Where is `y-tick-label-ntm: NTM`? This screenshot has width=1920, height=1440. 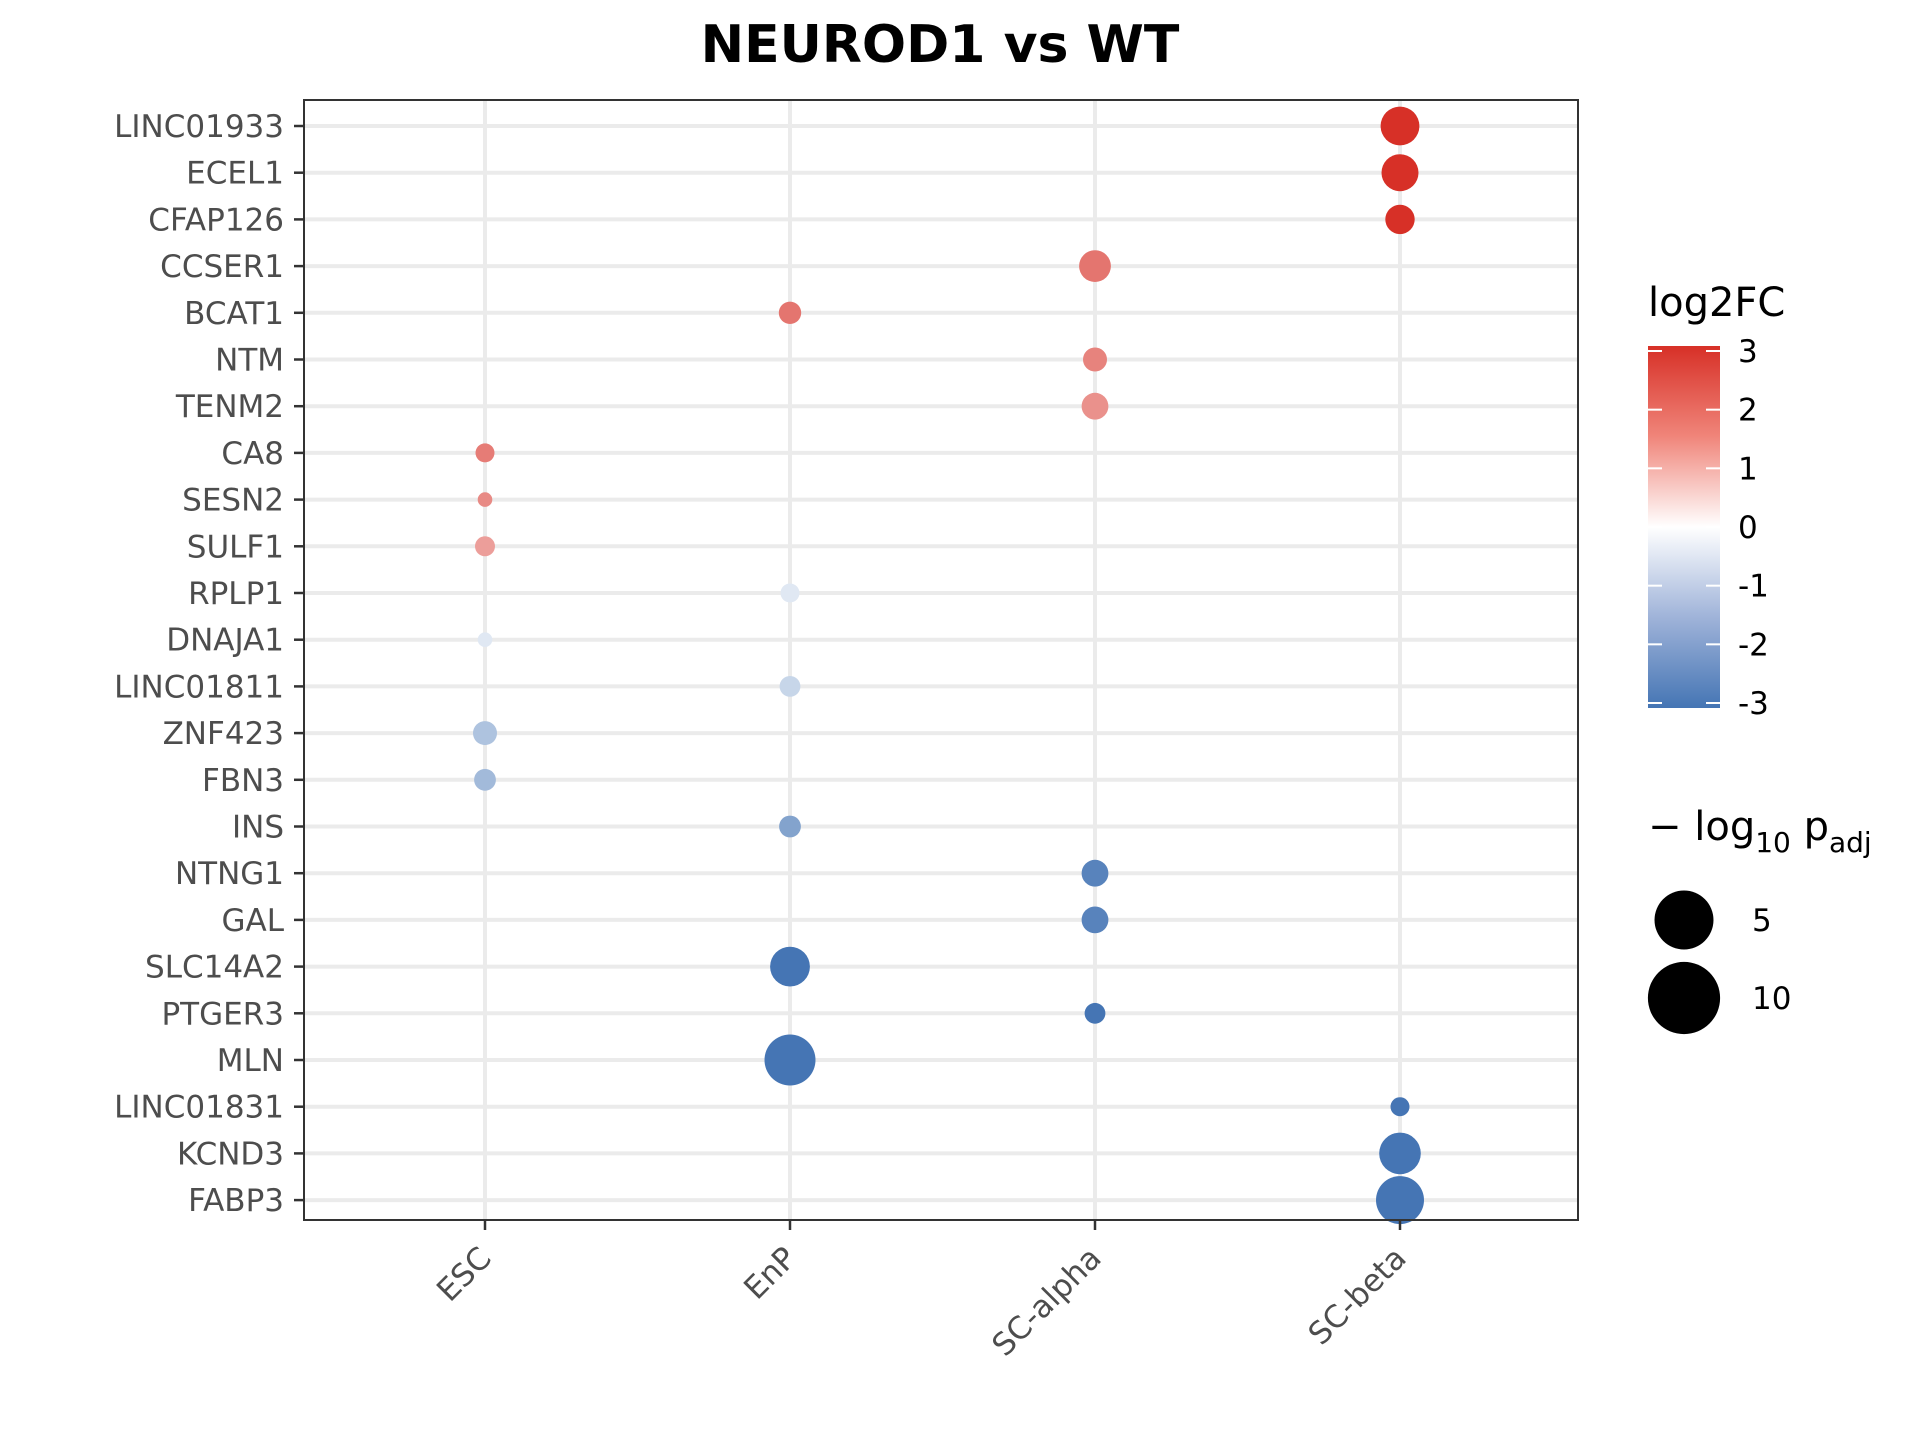
y-tick-label-ntm: NTM is located at coordinates (249, 361).